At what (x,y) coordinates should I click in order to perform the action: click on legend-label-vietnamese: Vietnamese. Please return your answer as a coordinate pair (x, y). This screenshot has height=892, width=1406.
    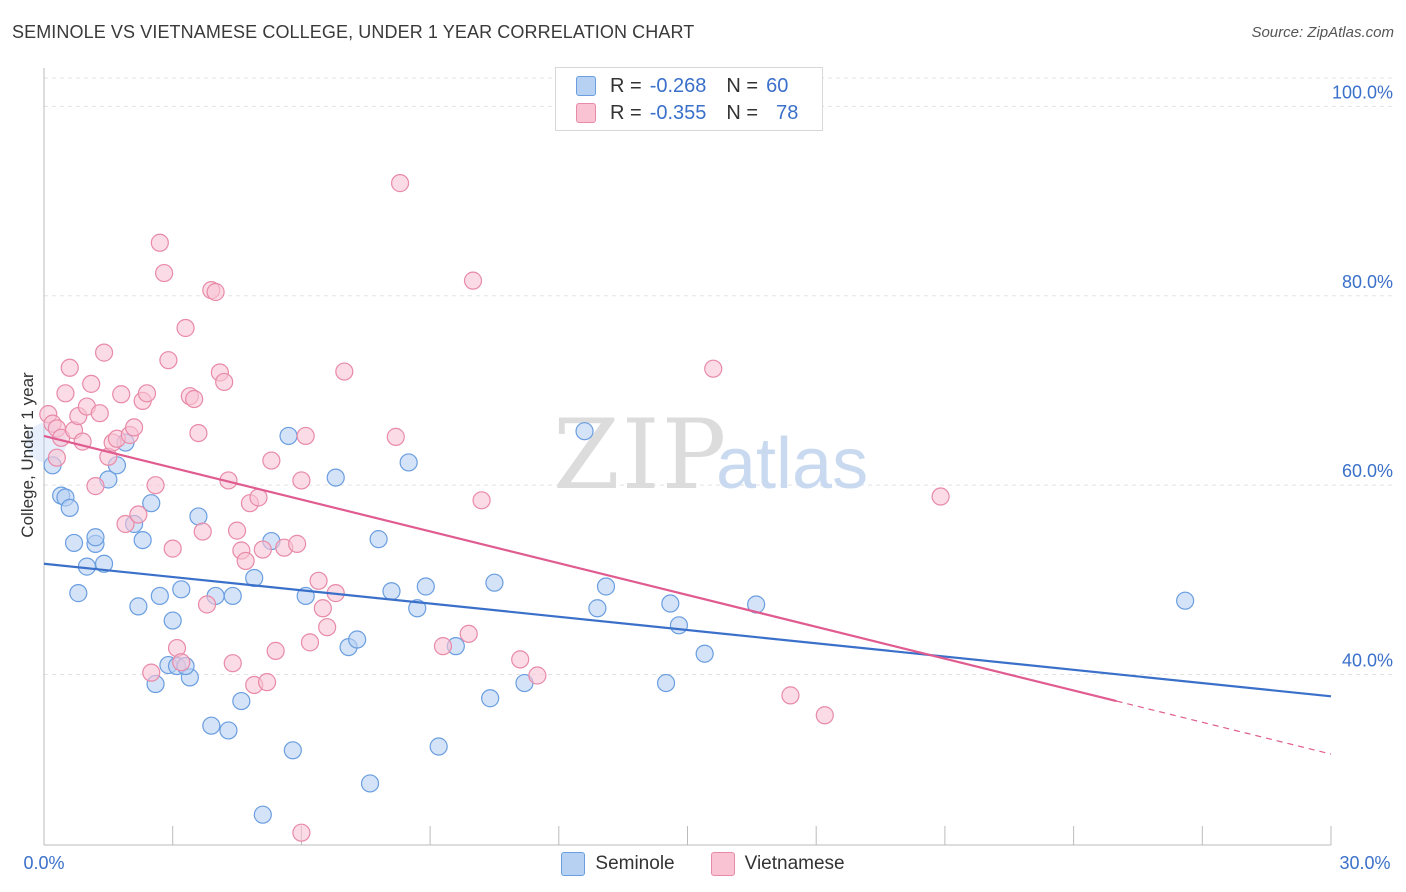
    Looking at the image, I should click on (794, 863).